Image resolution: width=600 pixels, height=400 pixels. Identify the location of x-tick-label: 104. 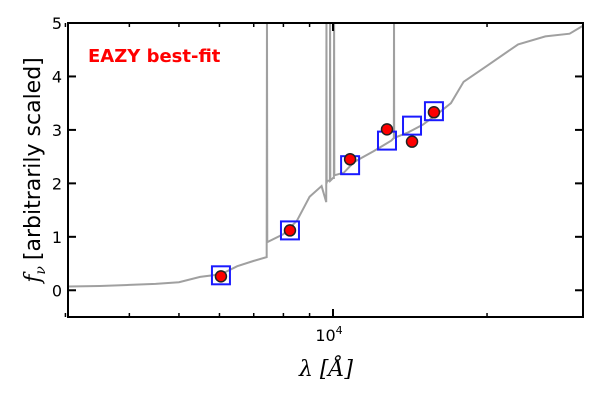
(328, 334).